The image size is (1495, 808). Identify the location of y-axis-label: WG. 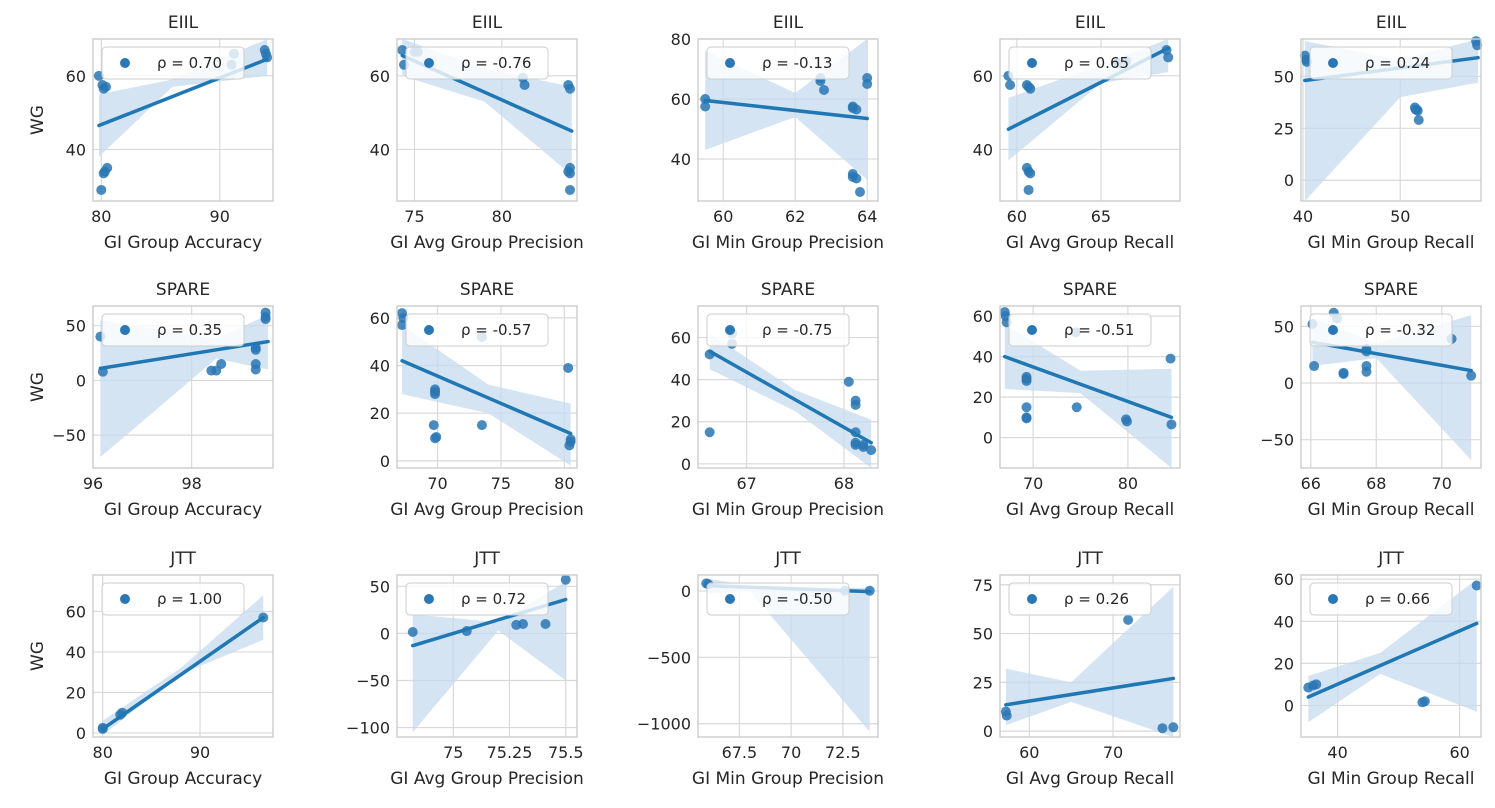
(38, 120).